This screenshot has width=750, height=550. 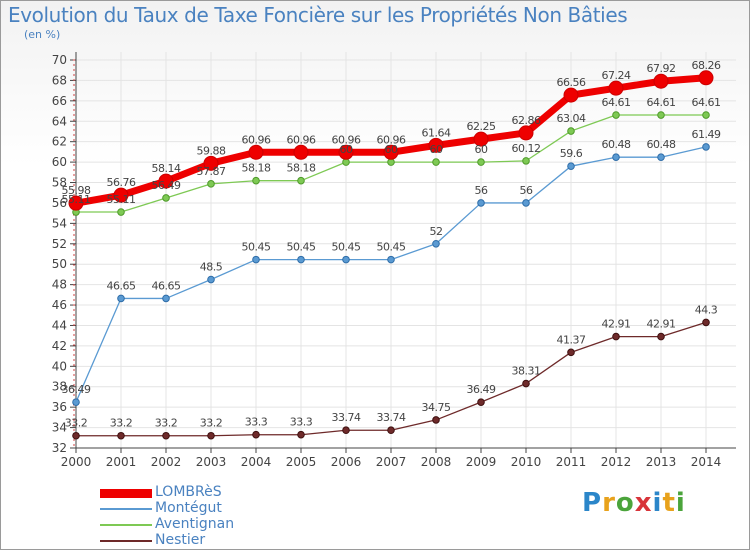 I want to click on legend-label: Aventignan, so click(x=195, y=524).